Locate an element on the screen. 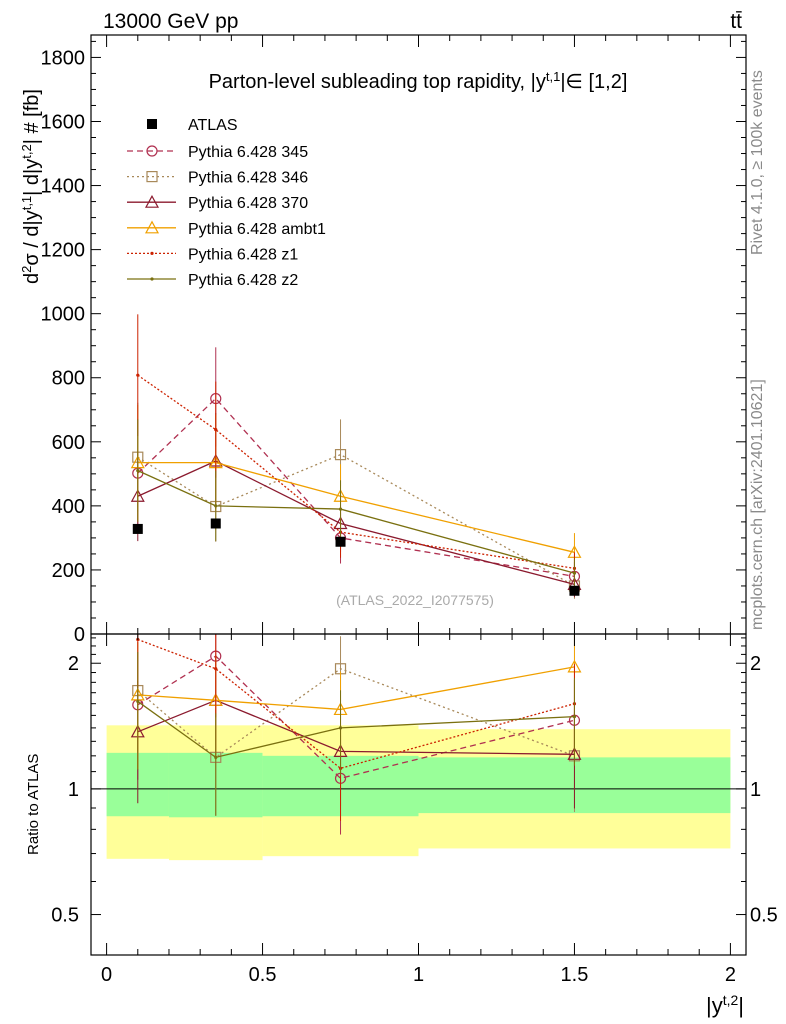 The image size is (786, 1024). marker-circle is located at coordinates (152, 151).